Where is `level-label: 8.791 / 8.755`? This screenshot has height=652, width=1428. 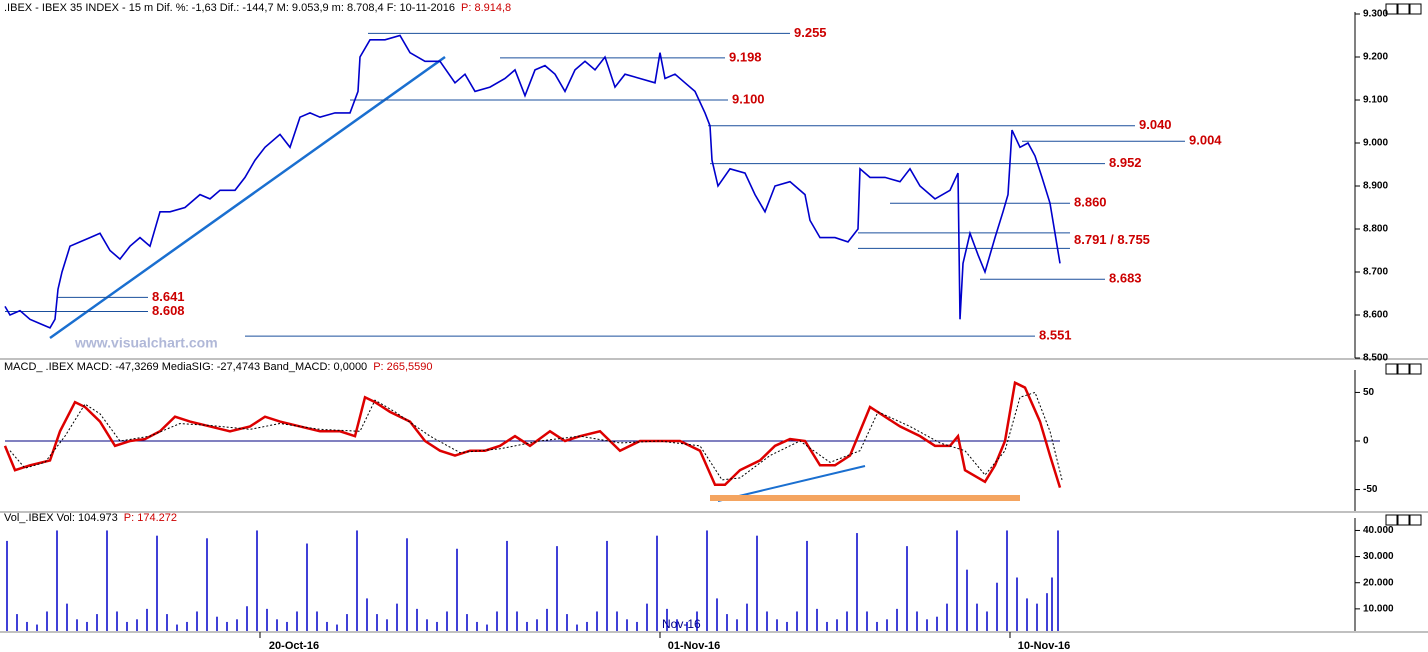 level-label: 8.791 / 8.755 is located at coordinates (1112, 239).